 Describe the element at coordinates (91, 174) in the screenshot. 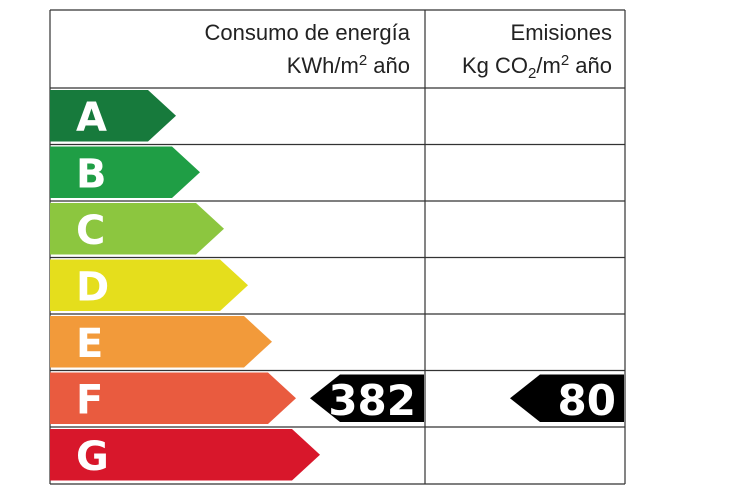

I see `rating-letter: B` at that location.